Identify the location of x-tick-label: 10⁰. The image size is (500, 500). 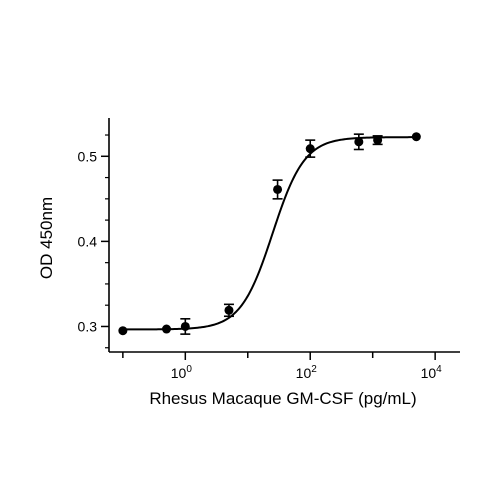
(182, 372).